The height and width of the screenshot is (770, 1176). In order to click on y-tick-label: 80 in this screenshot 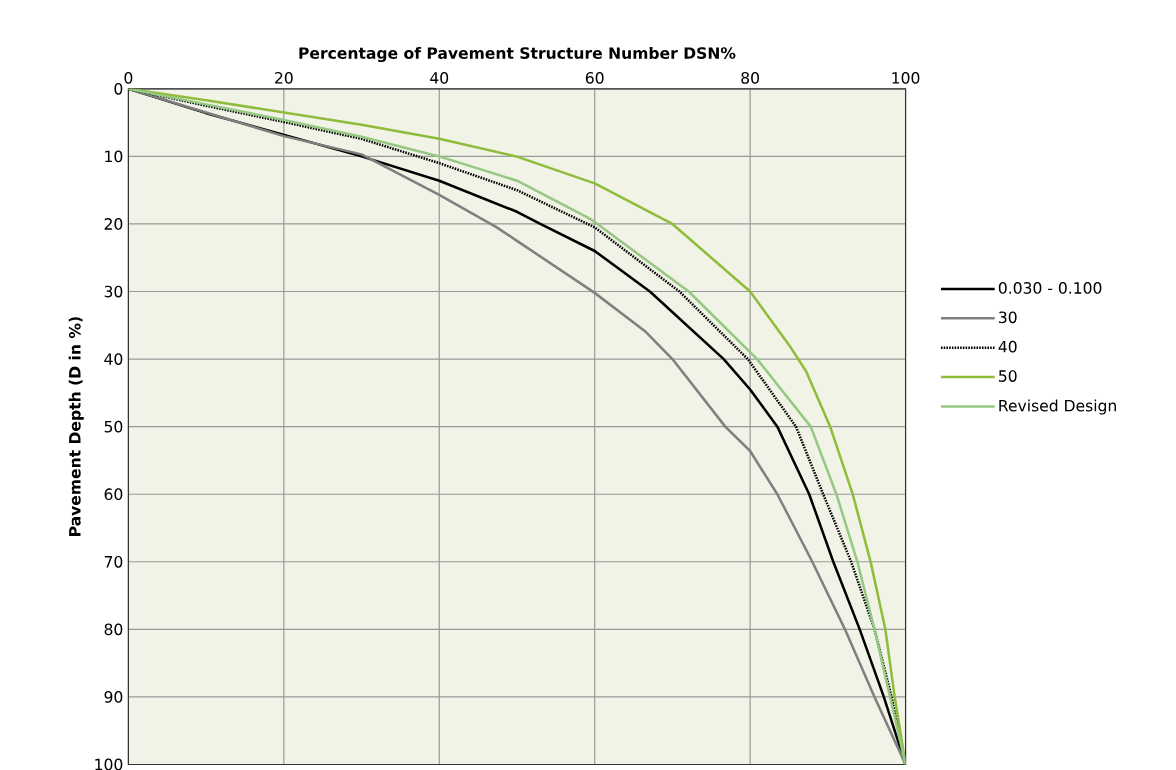, I will do `click(113, 629)`.